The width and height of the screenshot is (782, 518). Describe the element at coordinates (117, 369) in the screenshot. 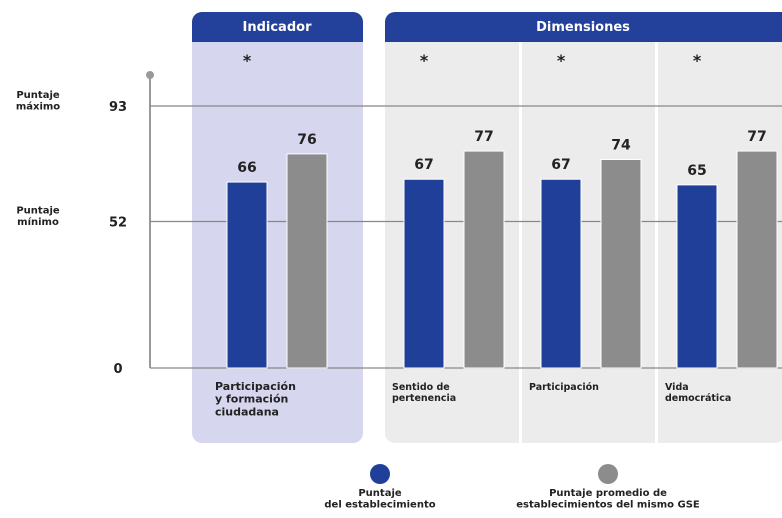

I see `y-tick-label: 0` at that location.